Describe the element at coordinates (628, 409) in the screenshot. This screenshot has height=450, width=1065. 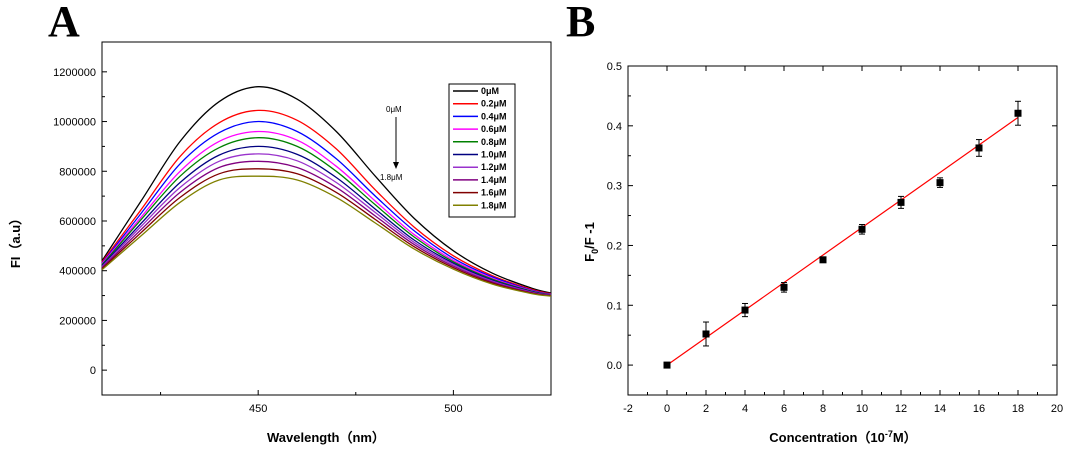
I see `x-tick-label: -2` at that location.